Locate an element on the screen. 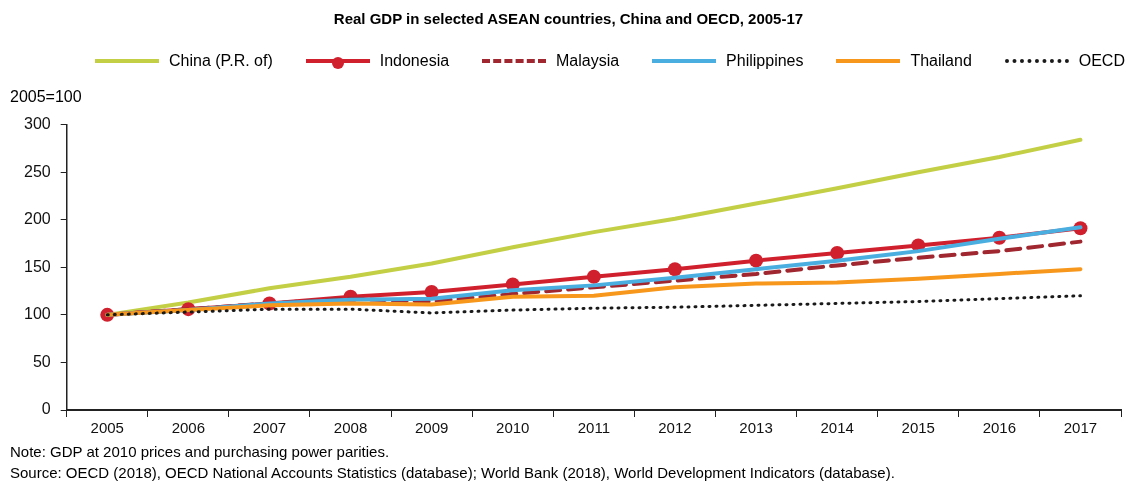 This screenshot has height=486, width=1137. x-tick-label: 2016 is located at coordinates (999, 428).